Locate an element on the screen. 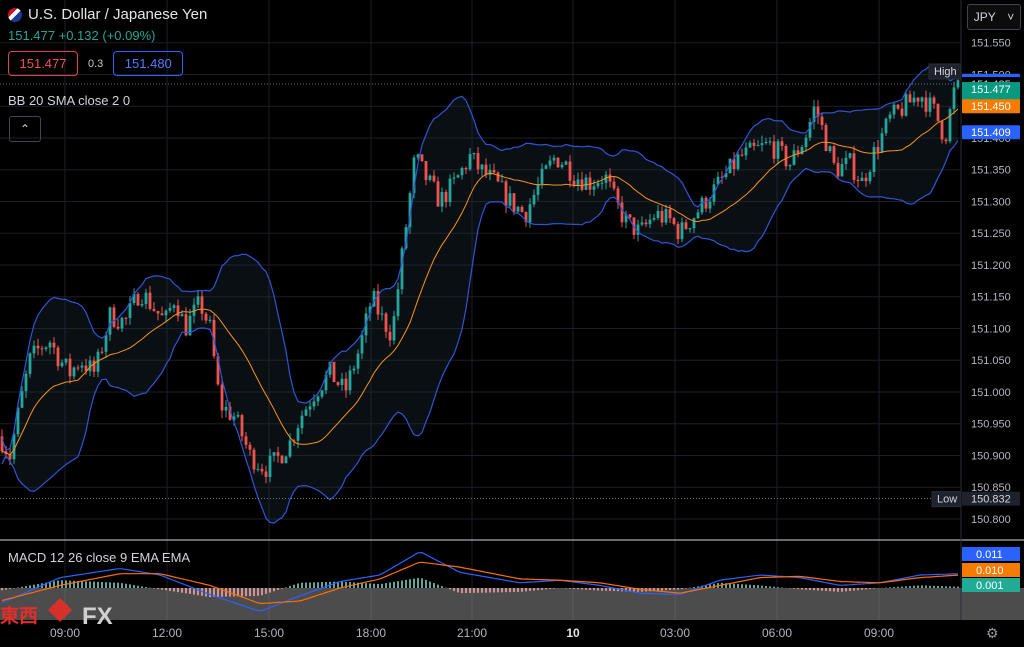  signal-value-label-bg is located at coordinates (991, 570).